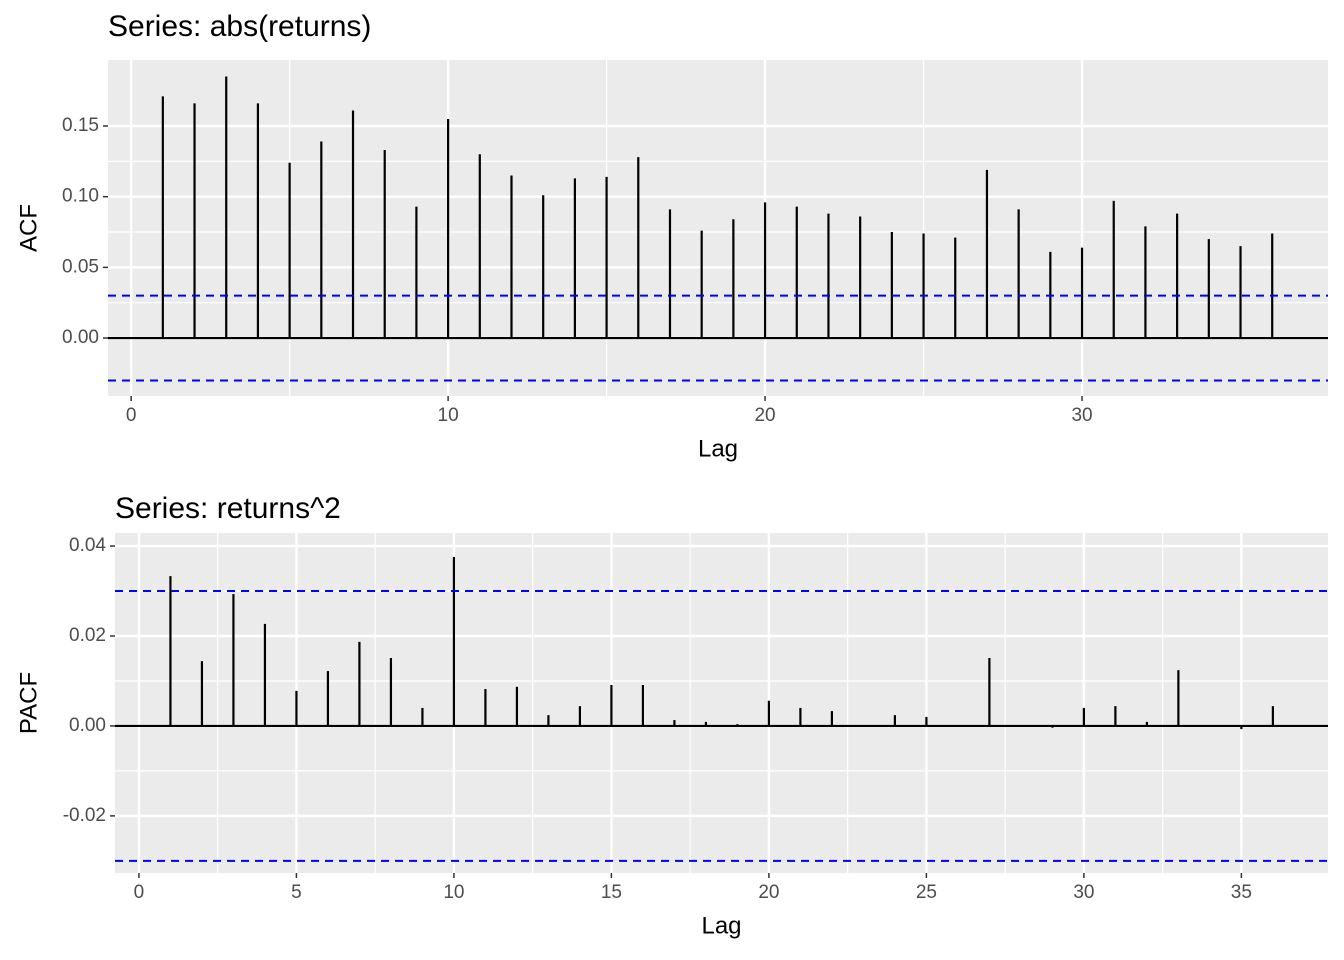  I want to click on x-tick-label: 25, so click(926, 892).